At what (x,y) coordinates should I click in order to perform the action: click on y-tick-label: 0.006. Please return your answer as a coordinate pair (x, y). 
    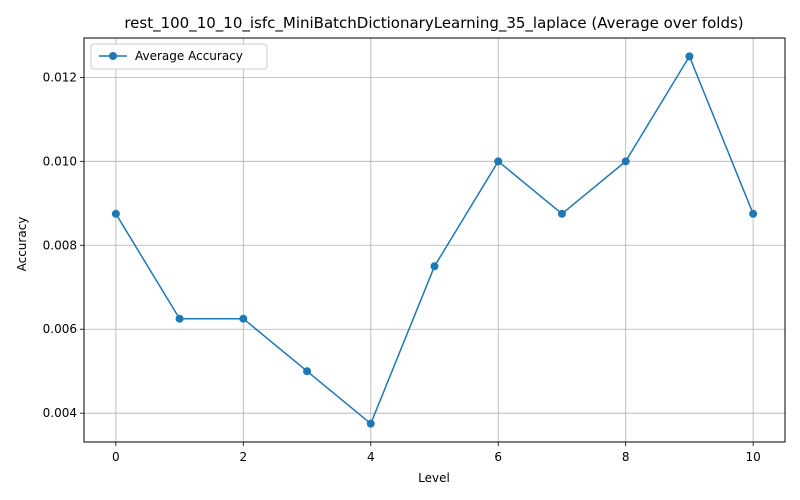
    Looking at the image, I should click on (60, 329).